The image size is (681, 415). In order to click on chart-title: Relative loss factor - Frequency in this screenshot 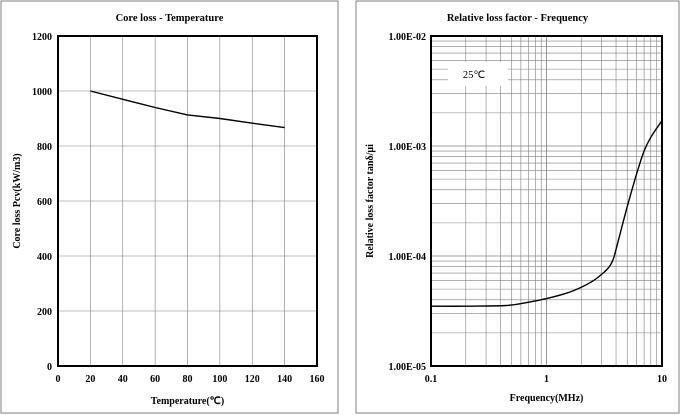, I will do `click(518, 18)`.